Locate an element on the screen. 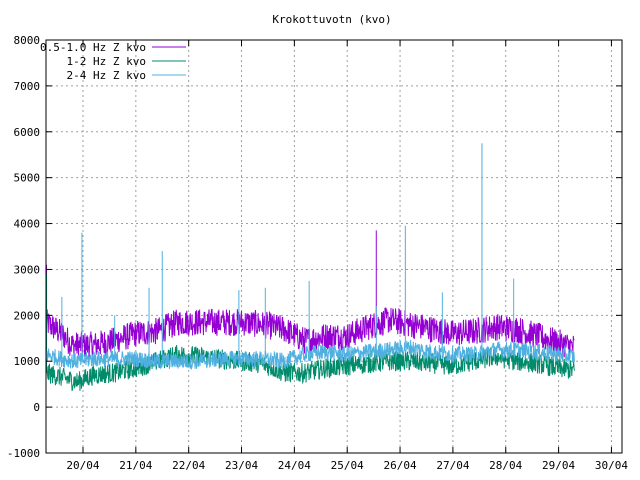 Image resolution: width=640 pixels, height=480 pixels. y-tick-label: 3000 is located at coordinates (27, 269).